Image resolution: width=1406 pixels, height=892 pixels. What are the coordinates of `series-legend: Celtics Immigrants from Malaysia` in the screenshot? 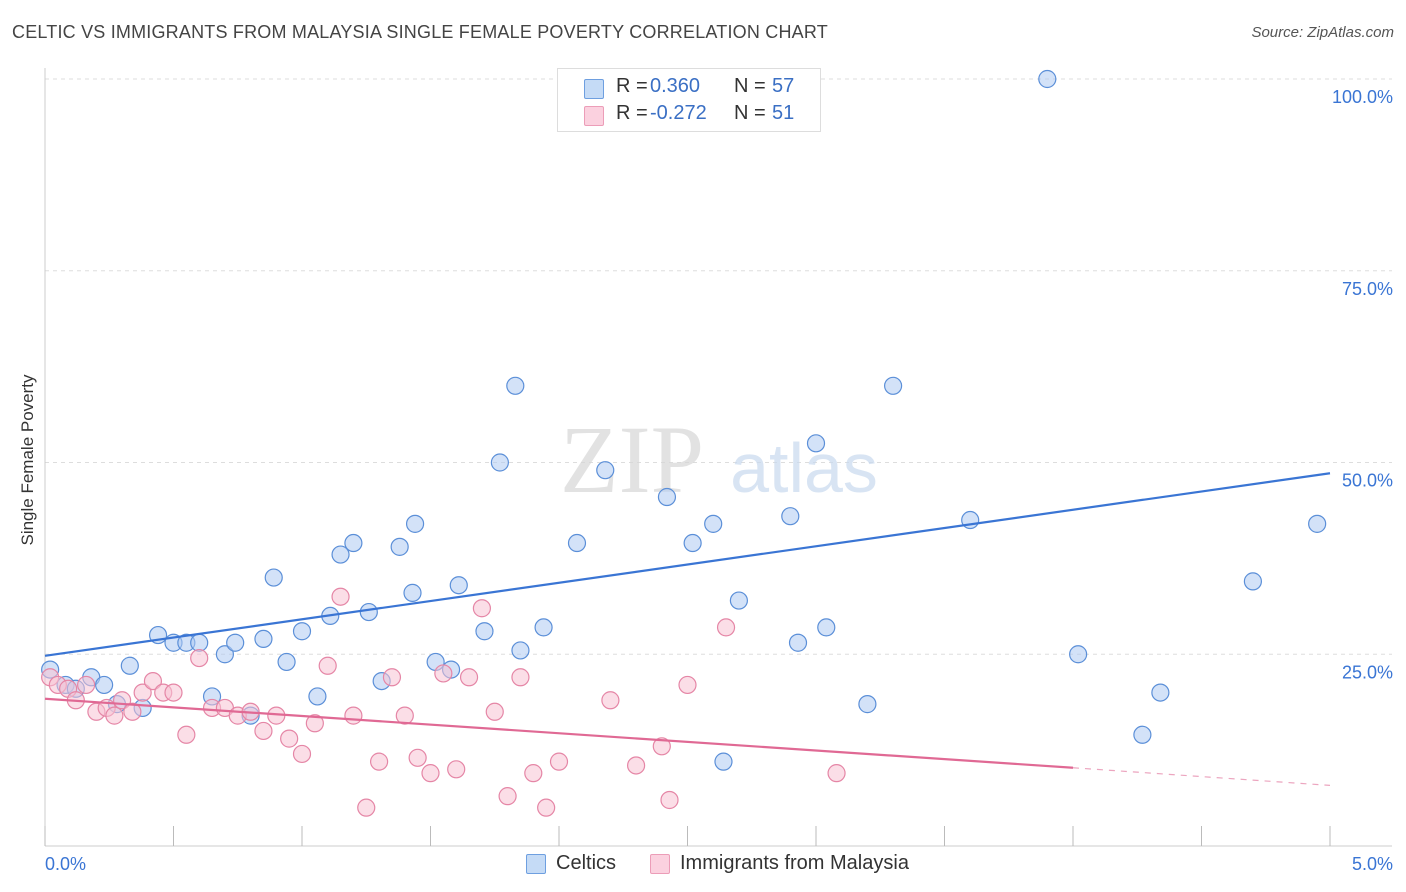 It's located at (703, 865).